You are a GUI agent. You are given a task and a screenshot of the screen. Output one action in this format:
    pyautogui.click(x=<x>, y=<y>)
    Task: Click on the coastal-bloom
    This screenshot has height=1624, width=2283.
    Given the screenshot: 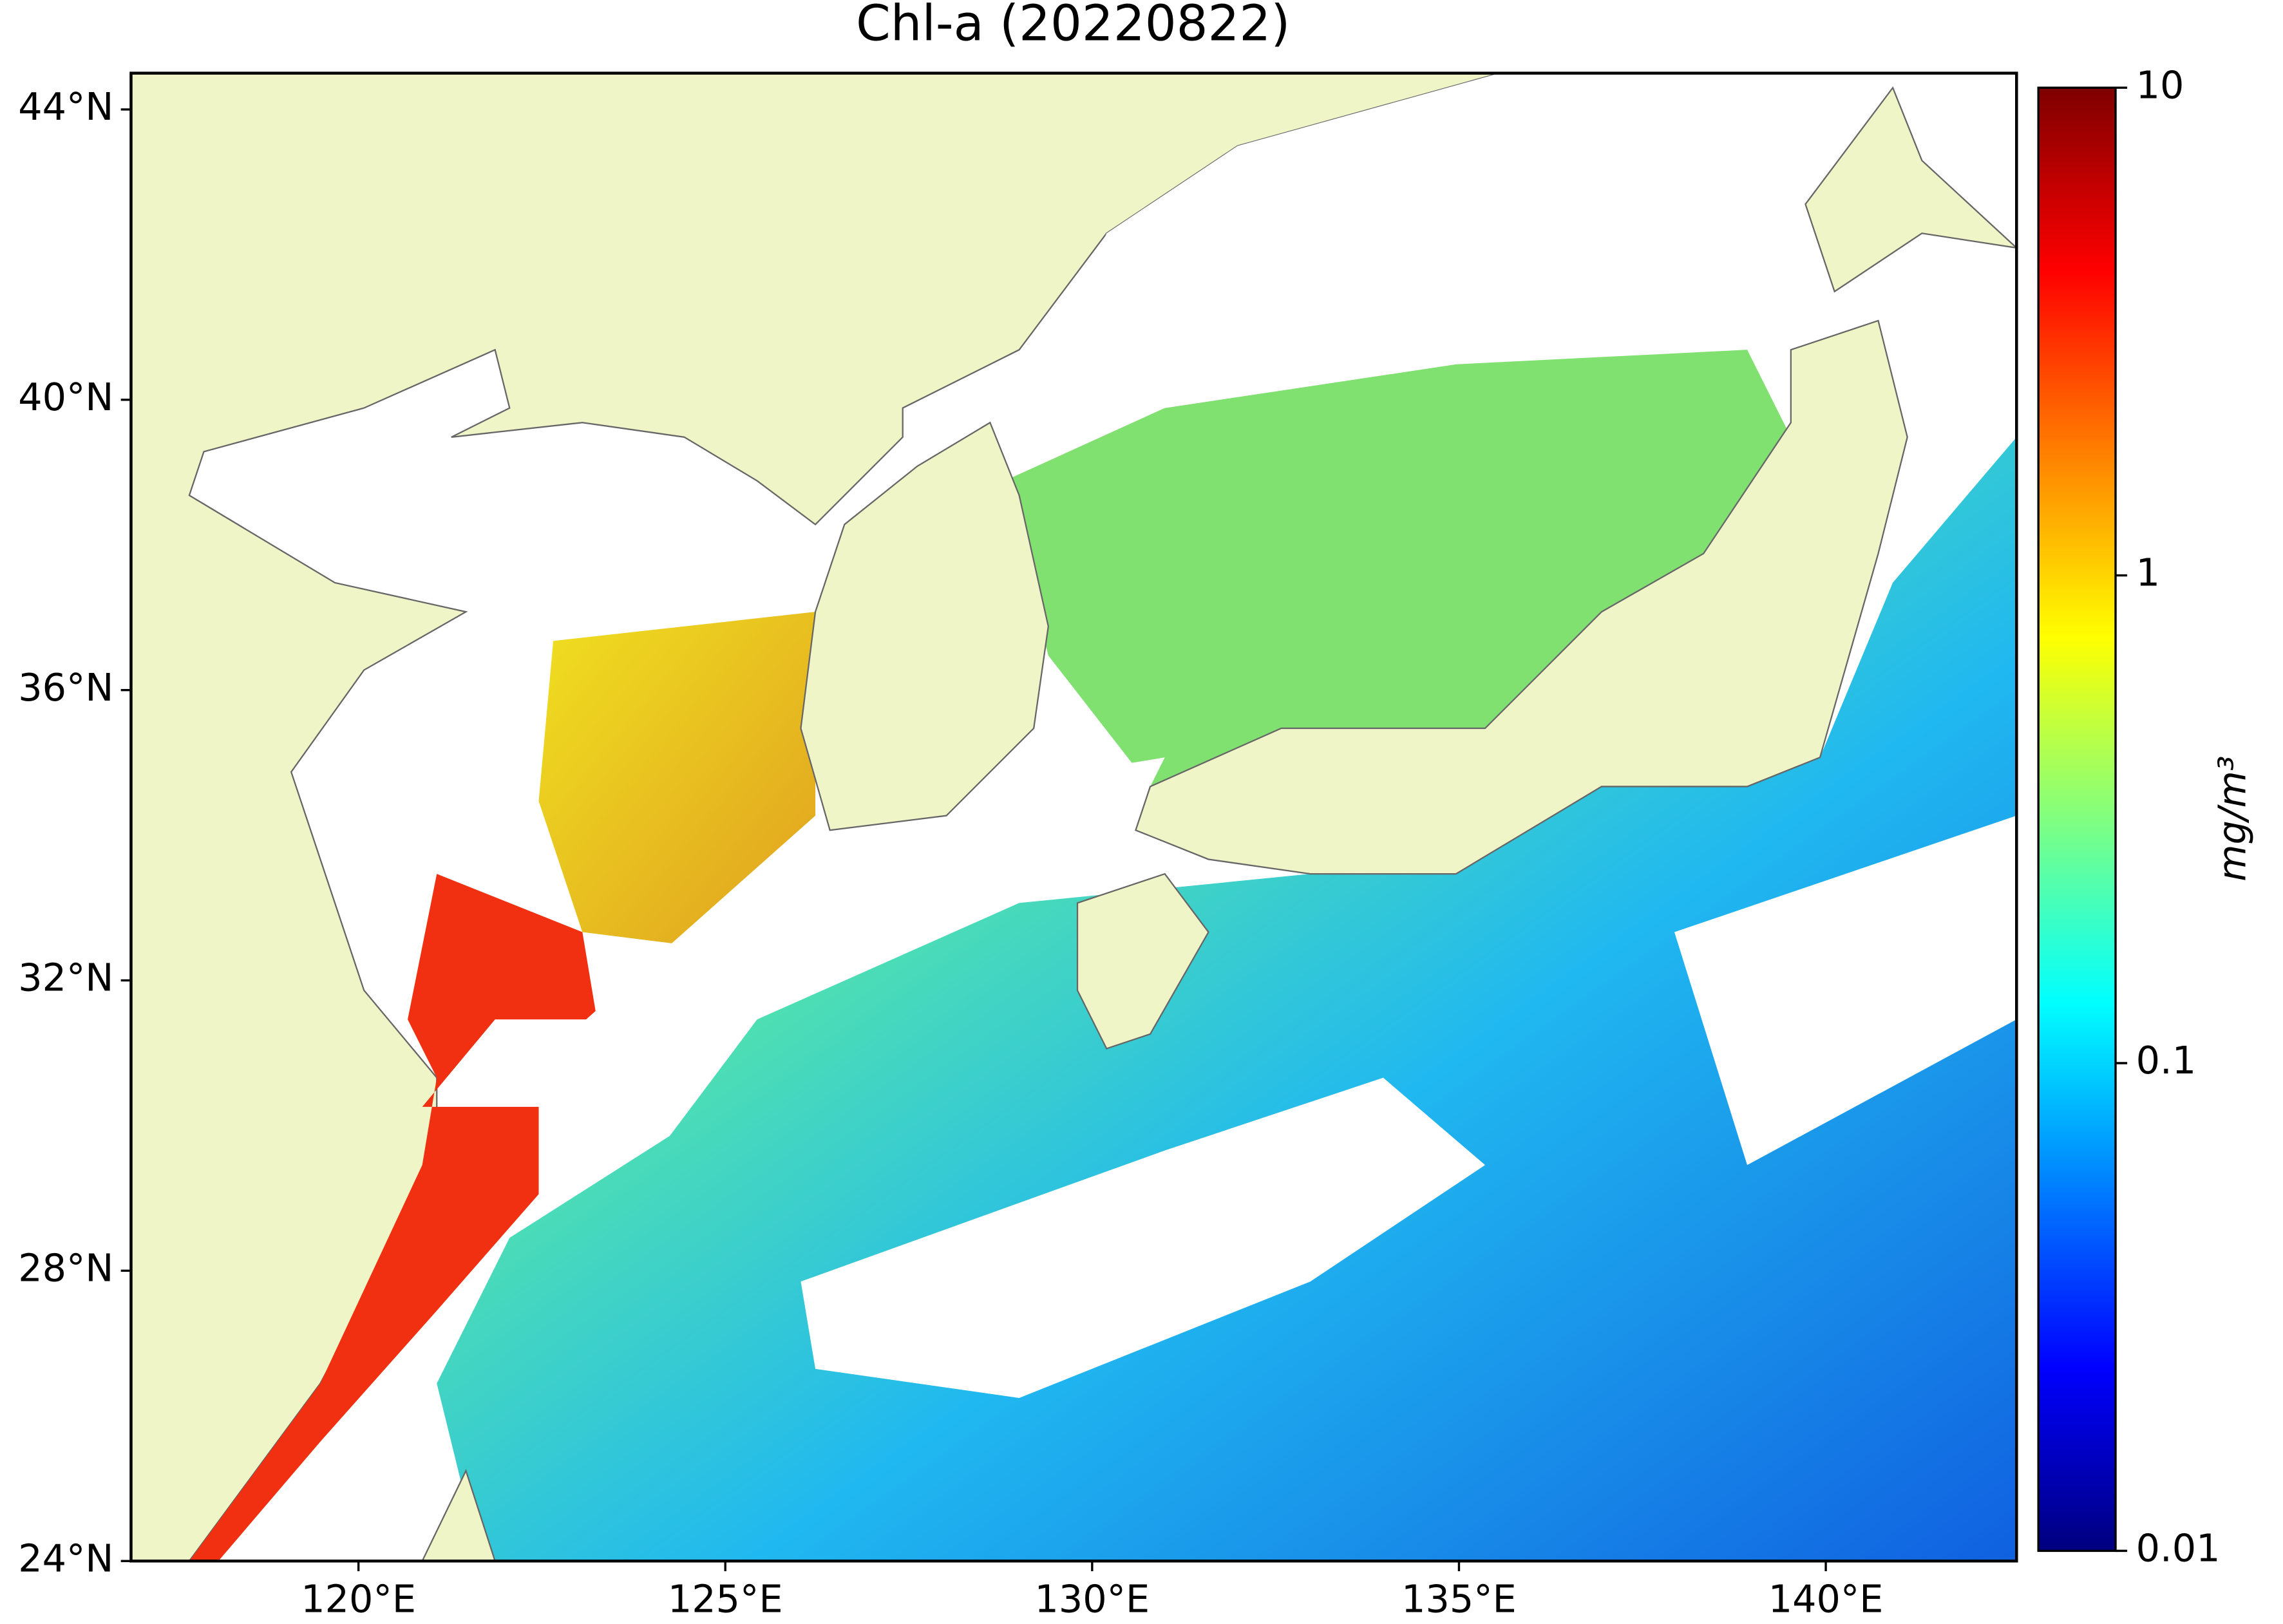 What is the action you would take?
    pyautogui.click(x=393, y=1218)
    